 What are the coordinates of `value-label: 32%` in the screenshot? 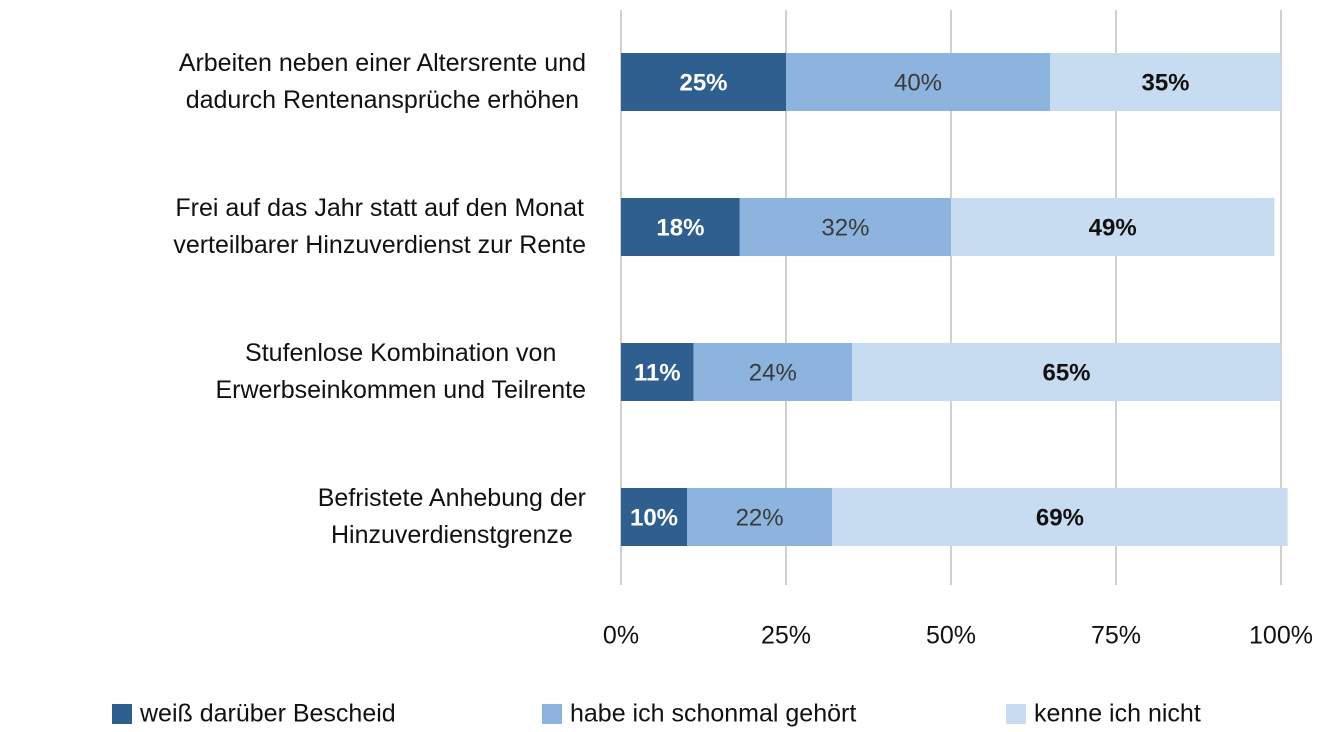 It's located at (845, 227).